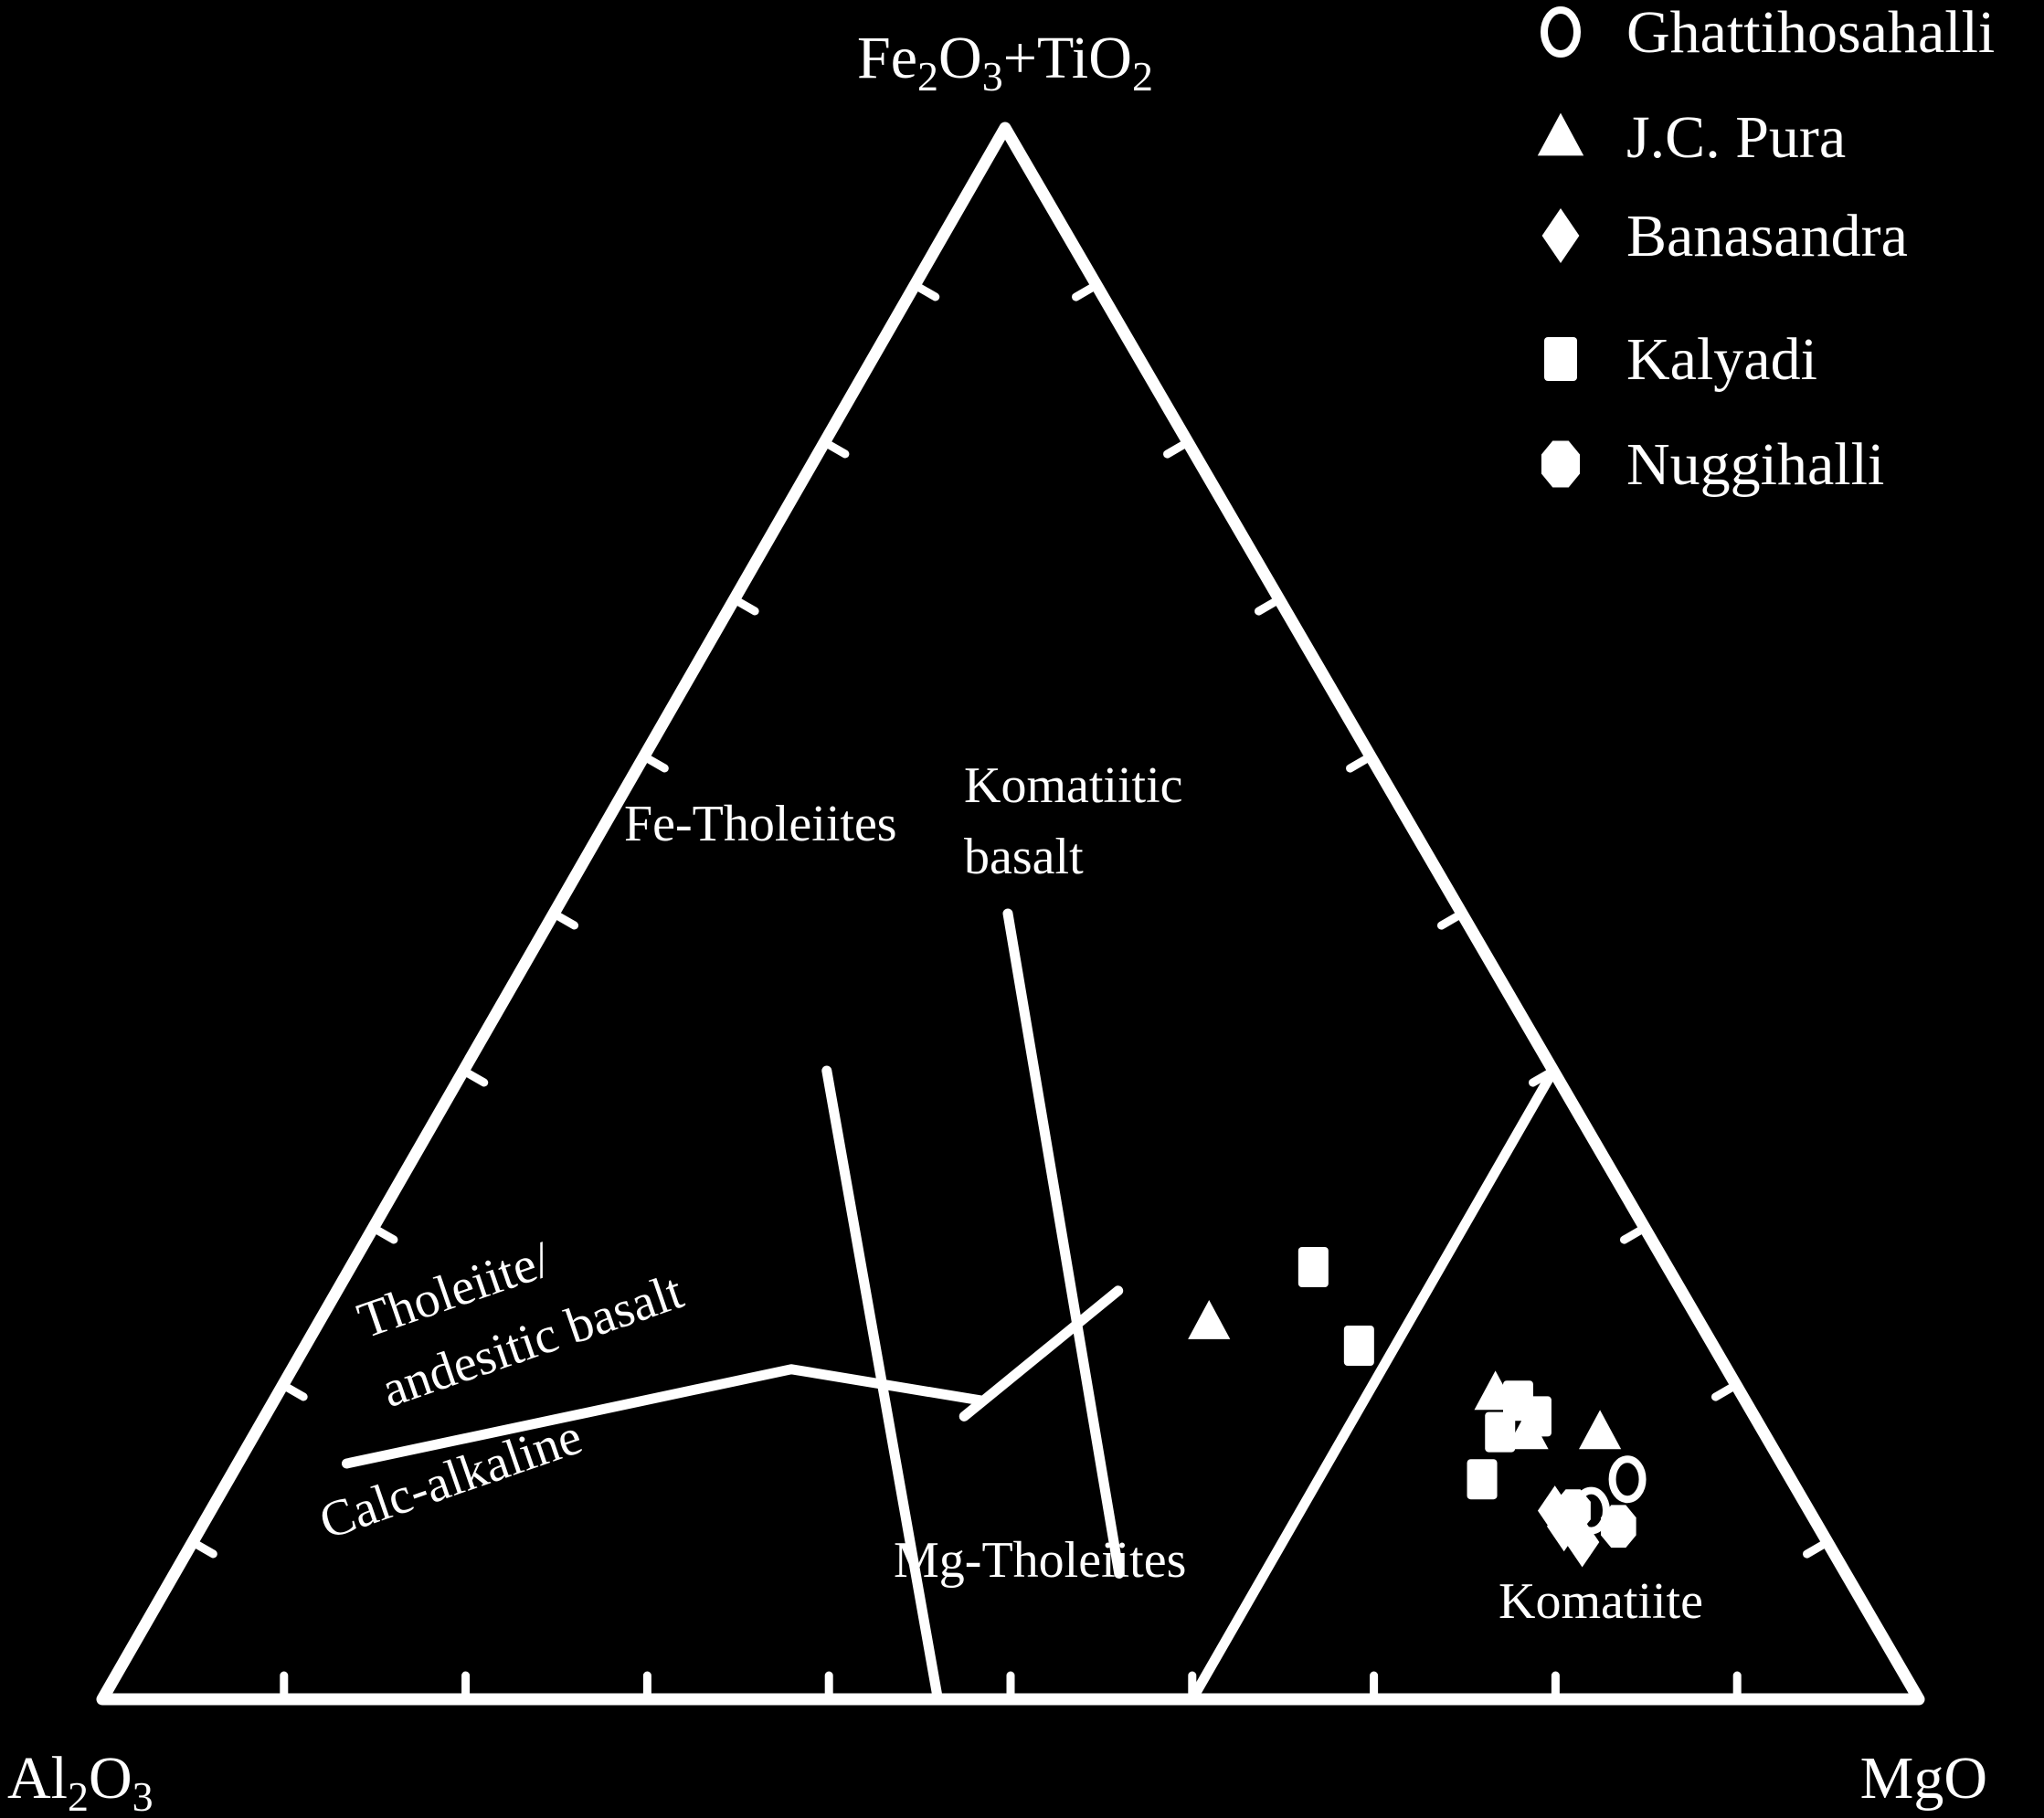  I want to click on legend-item-0: Ghattihosahalli, so click(1768, 33).